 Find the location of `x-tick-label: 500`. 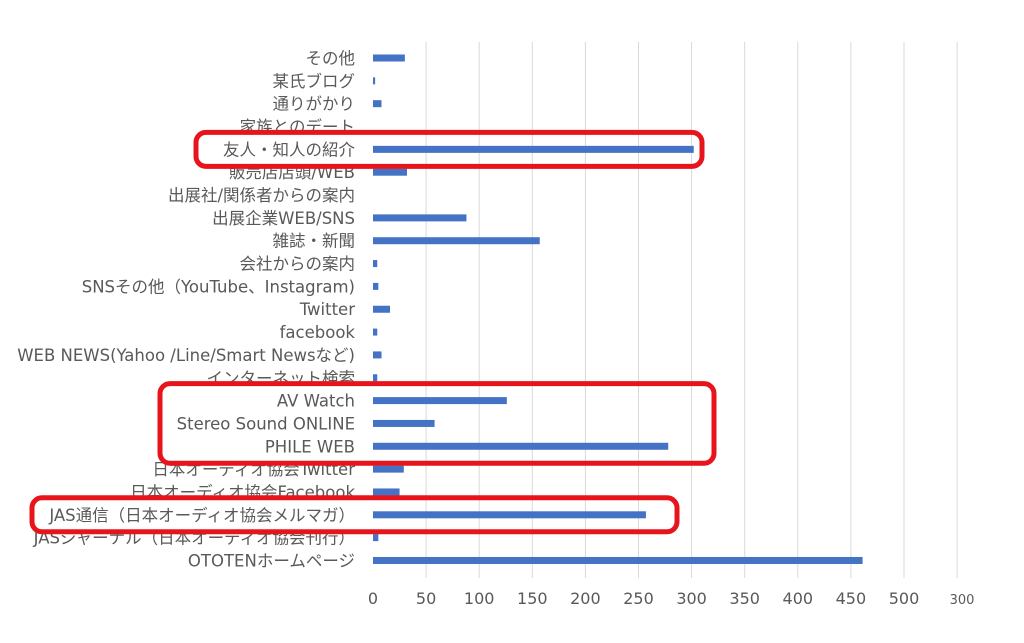

x-tick-label: 500 is located at coordinates (904, 598).